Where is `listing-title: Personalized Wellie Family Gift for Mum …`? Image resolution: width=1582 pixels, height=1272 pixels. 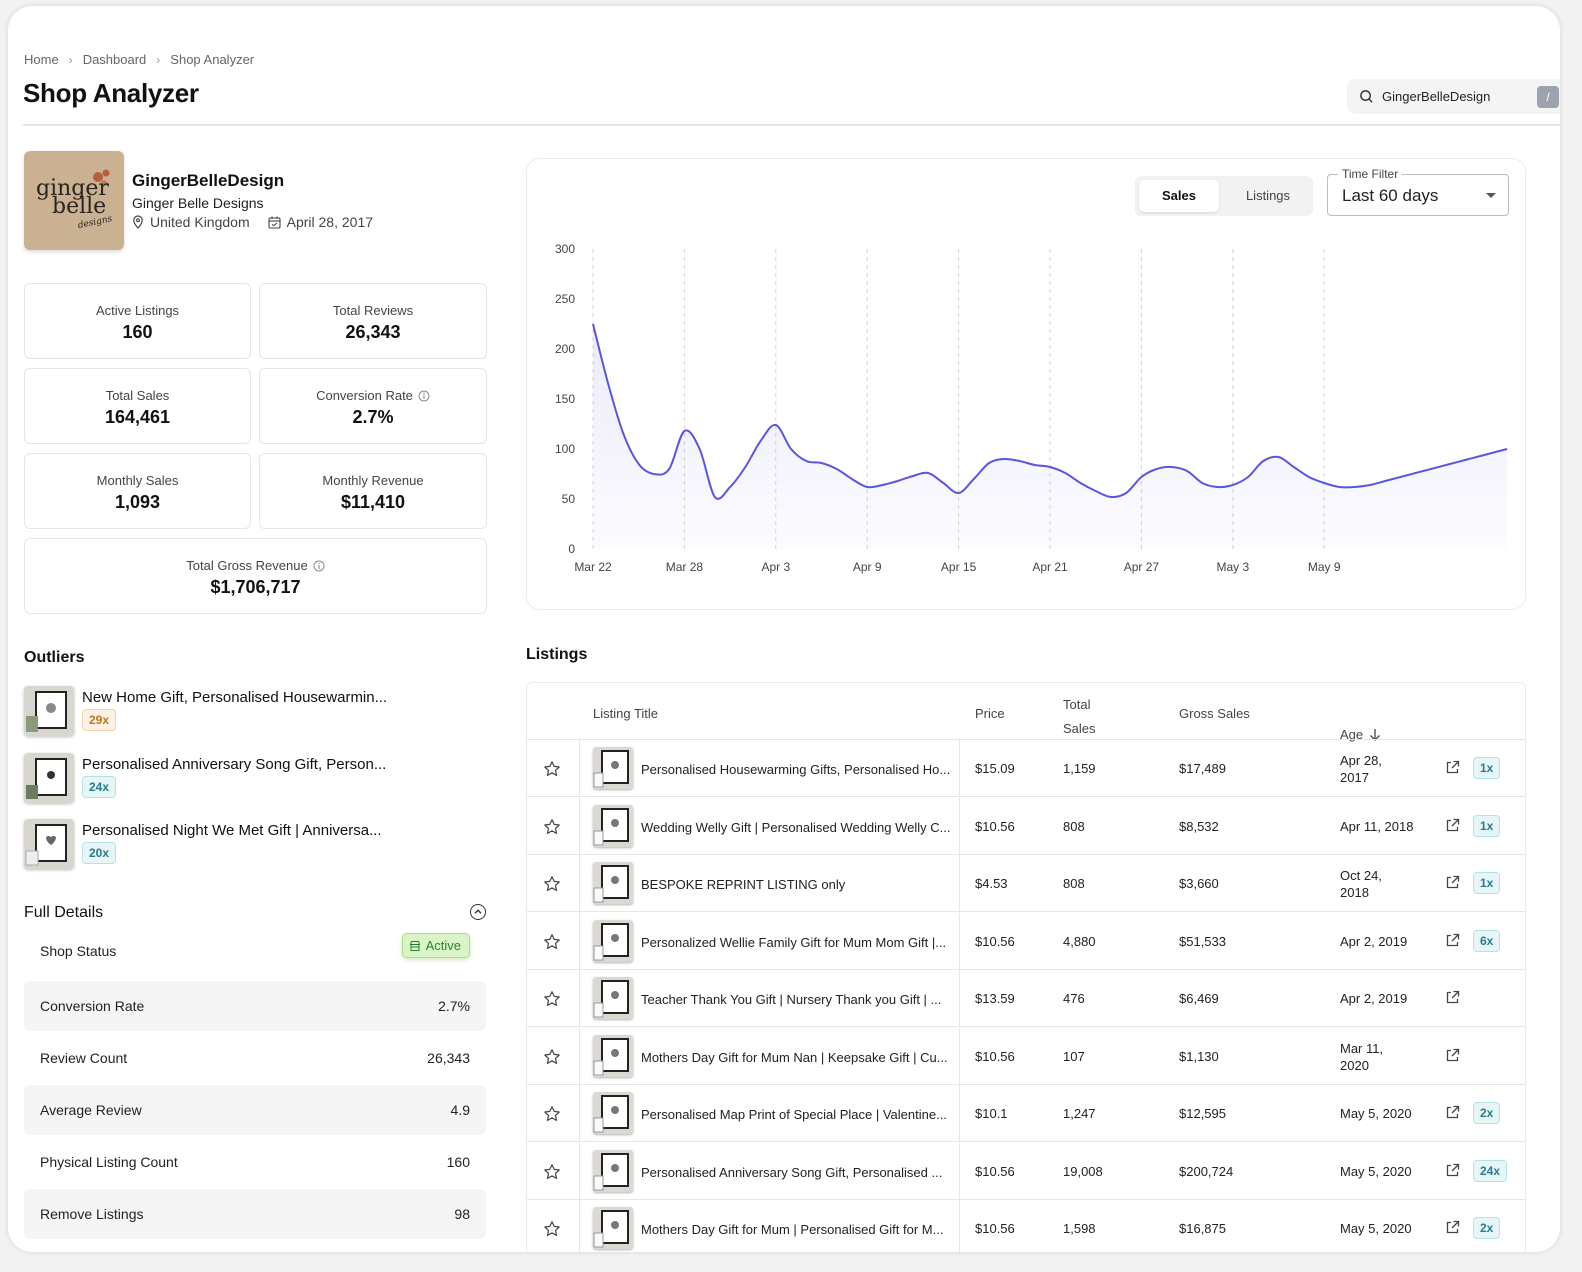 listing-title: Personalized Wellie Family Gift for Mum … is located at coordinates (794, 942).